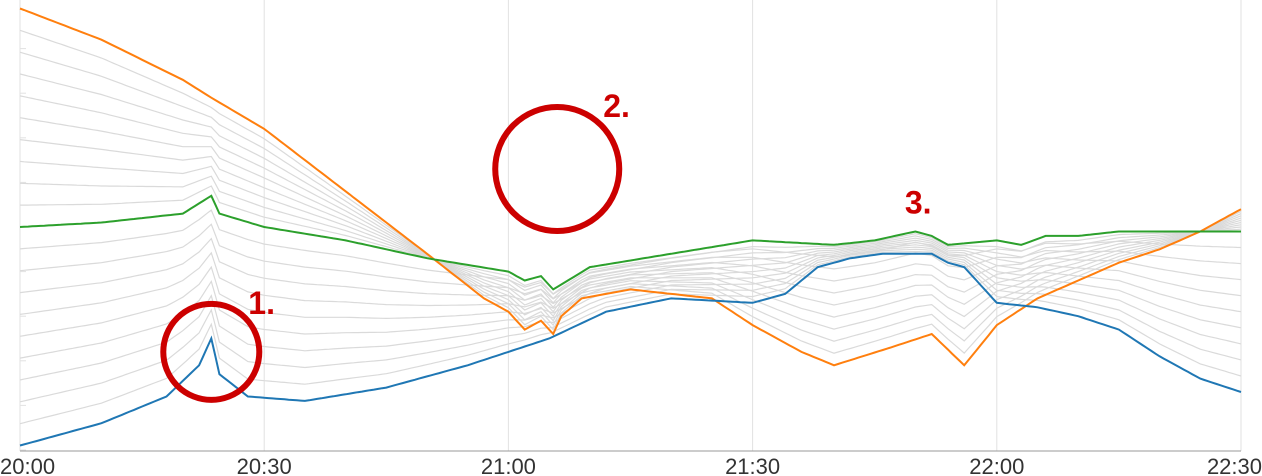 This screenshot has width=1262, height=476. I want to click on x-tick-label: 22:30, so click(1234, 465).